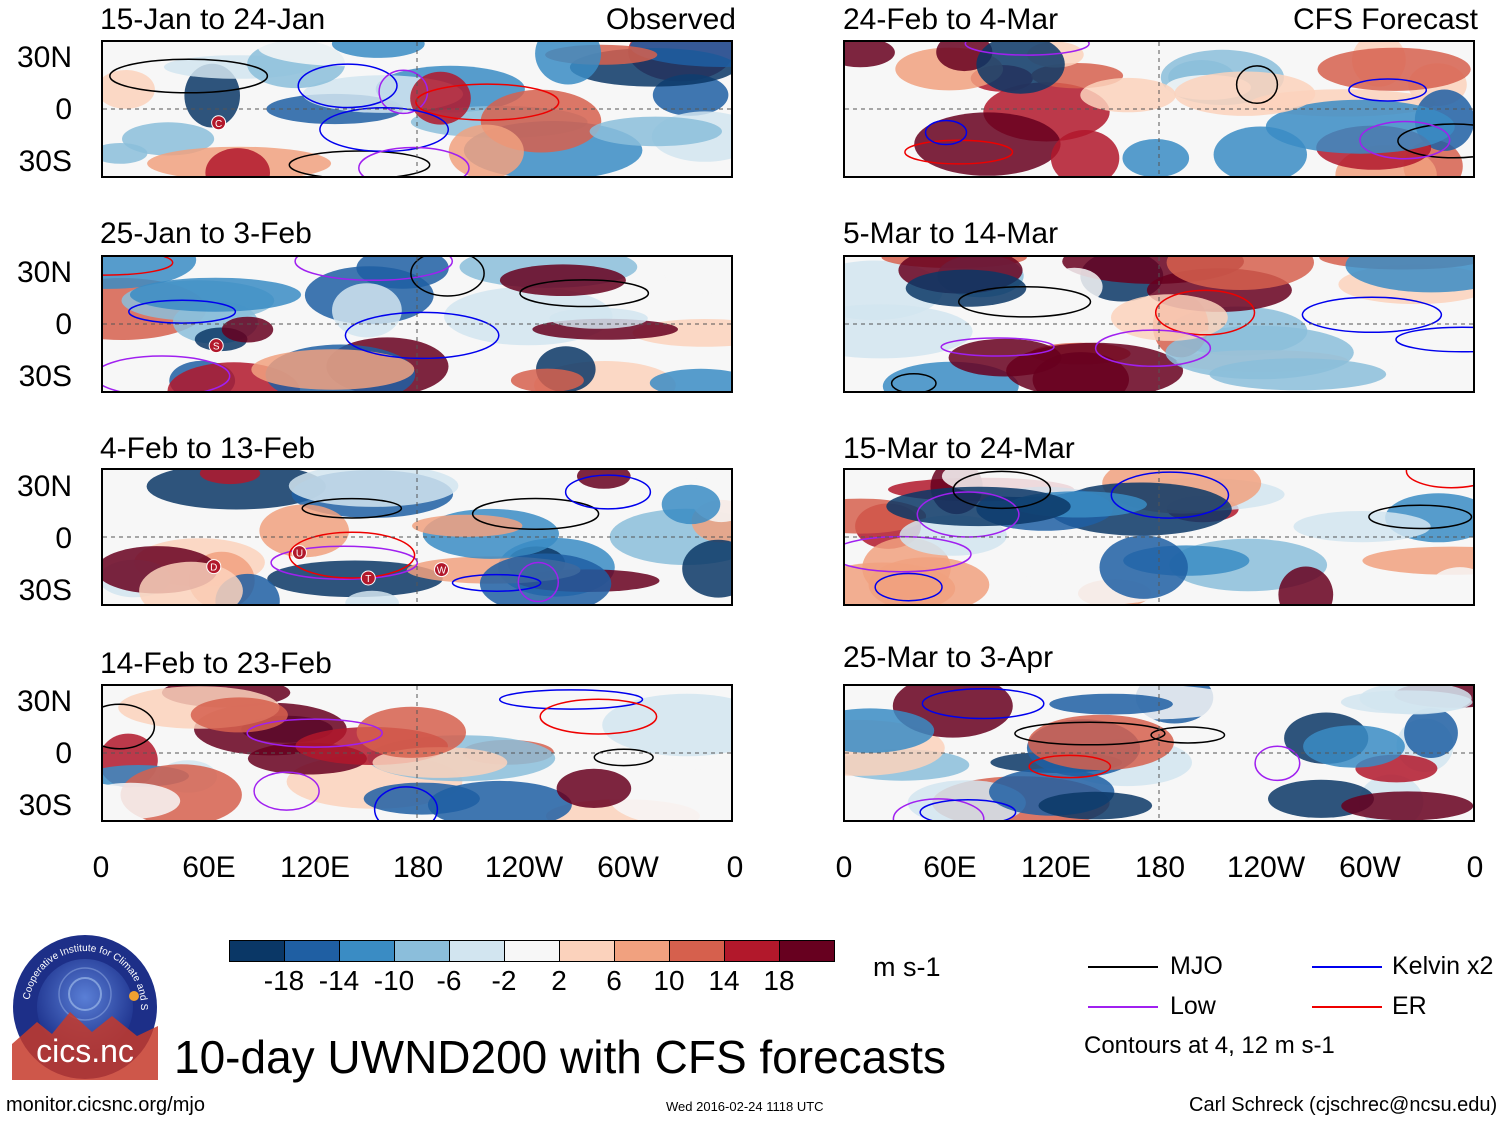  Describe the element at coordinates (779, 980) in the screenshot. I see `colorbar-label: 18` at that location.